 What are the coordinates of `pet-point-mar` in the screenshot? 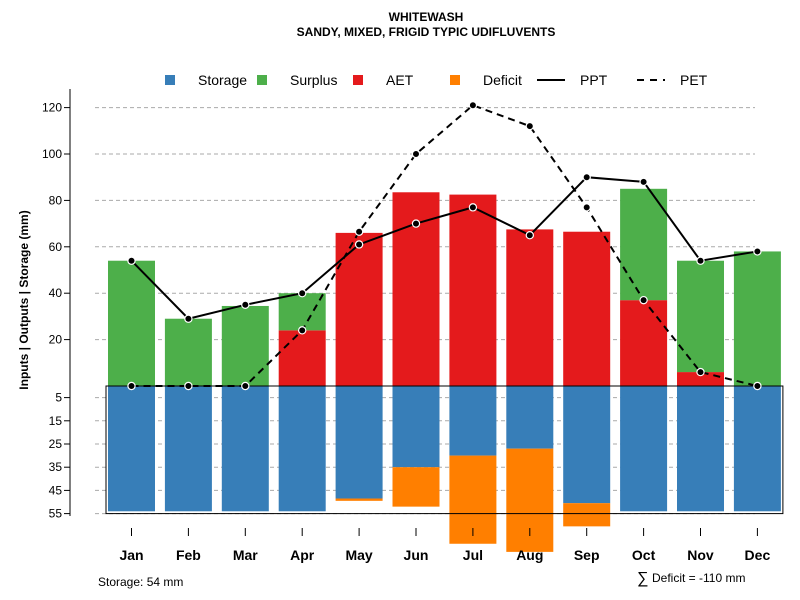 It's located at (245, 386).